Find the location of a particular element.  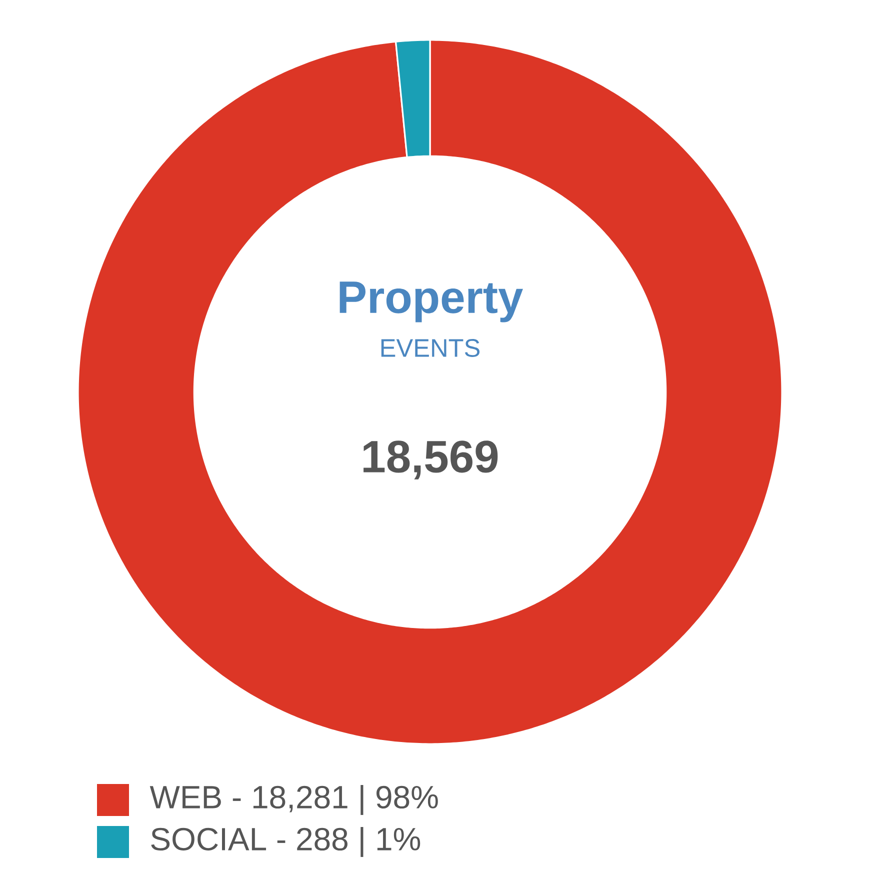

text: 18,569 is located at coordinates (431, 460).